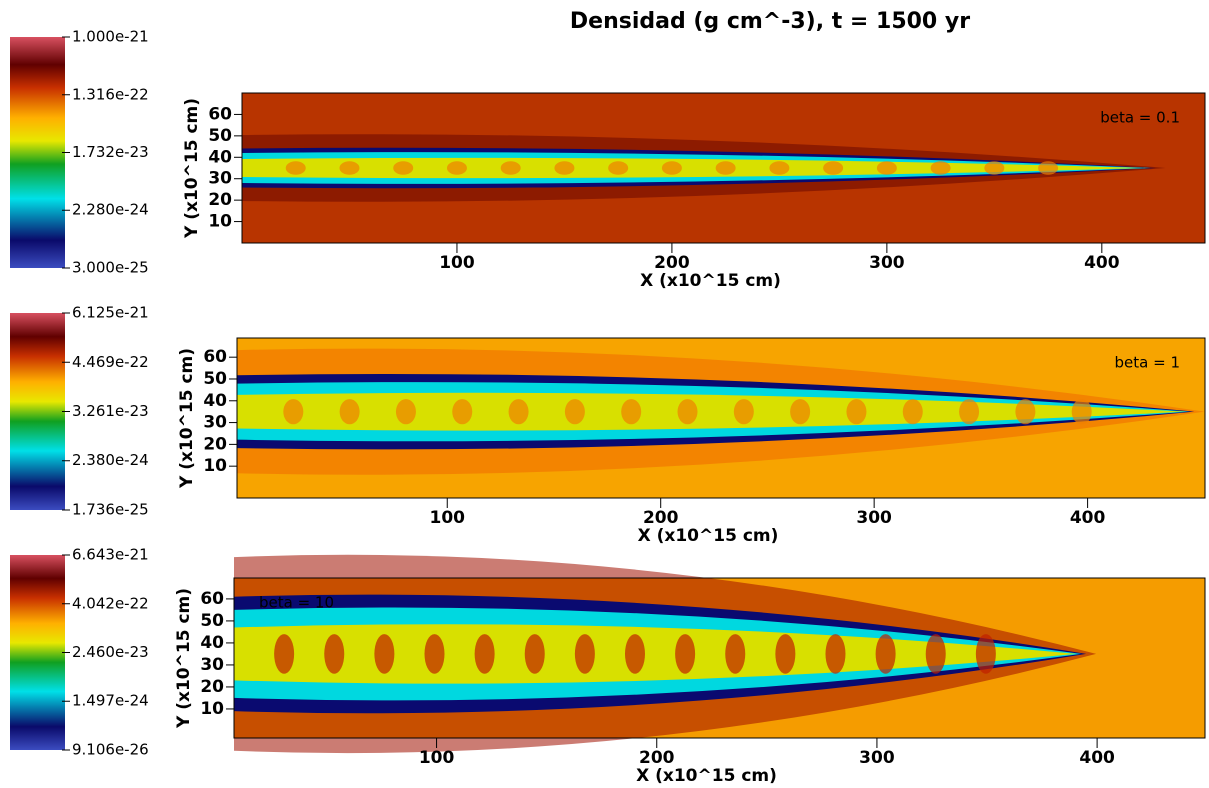 Image resolution: width=1209 pixels, height=788 pixels. Describe the element at coordinates (110, 750) in the screenshot. I see `colorbar-tick-label: 9.106e-26` at that location.